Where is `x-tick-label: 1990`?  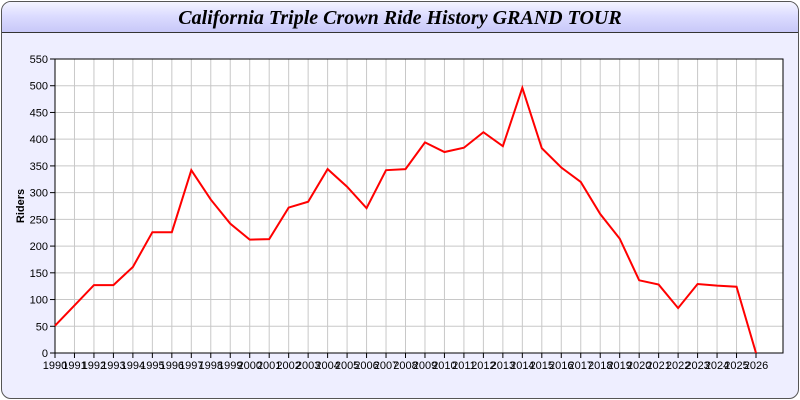 x-tick-label: 1990 is located at coordinates (55, 366).